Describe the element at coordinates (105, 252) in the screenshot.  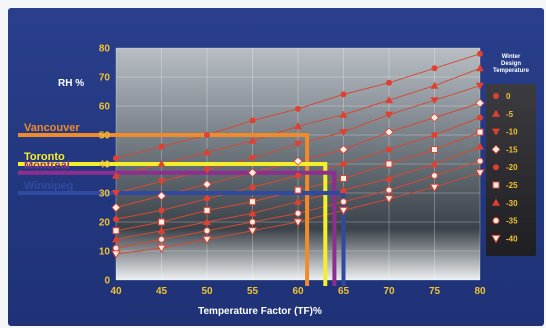
I see `y-tick-label: 10` at that location.